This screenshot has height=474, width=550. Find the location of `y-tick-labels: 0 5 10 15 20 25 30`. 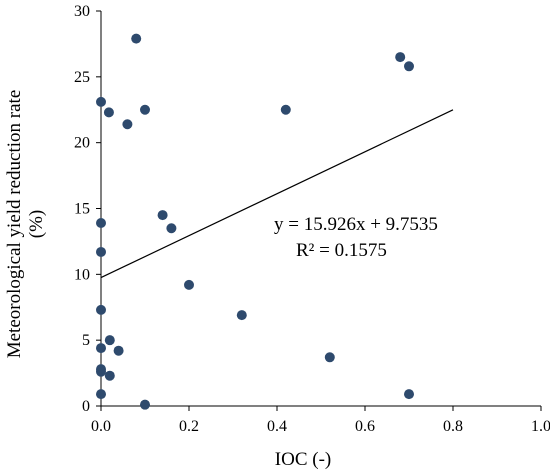

y-tick-labels: 0 5 10 15 20 25 30 is located at coordinates (82, 209).